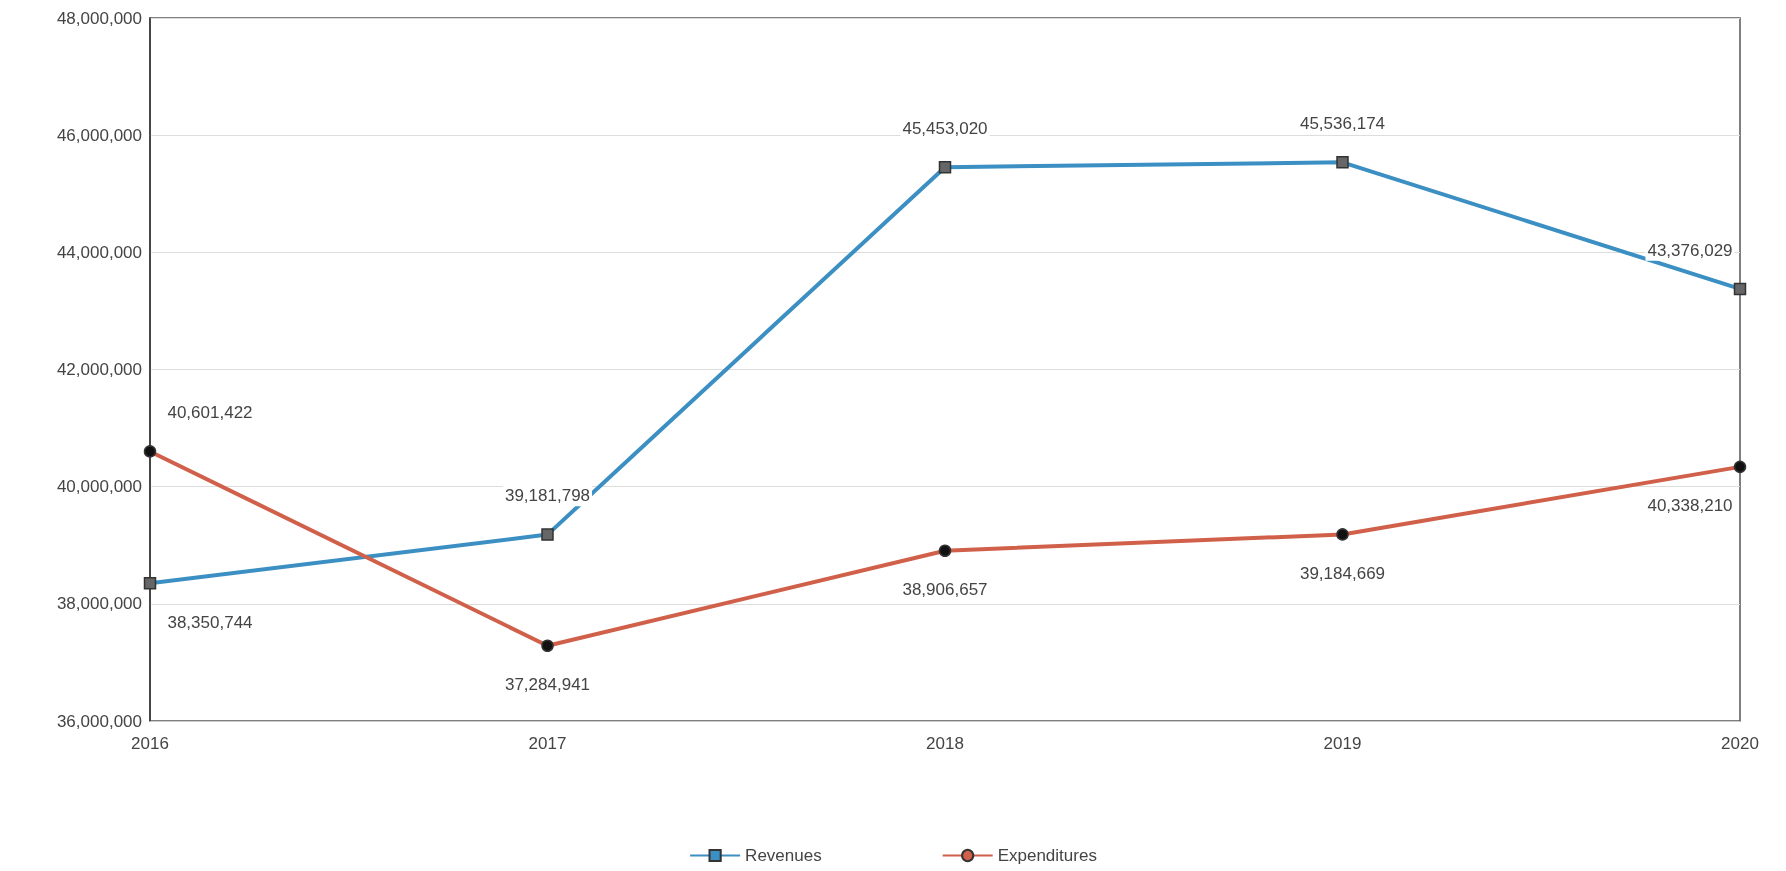  Describe the element at coordinates (99, 135) in the screenshot. I see `y-tick-label: 46,000,000` at that location.